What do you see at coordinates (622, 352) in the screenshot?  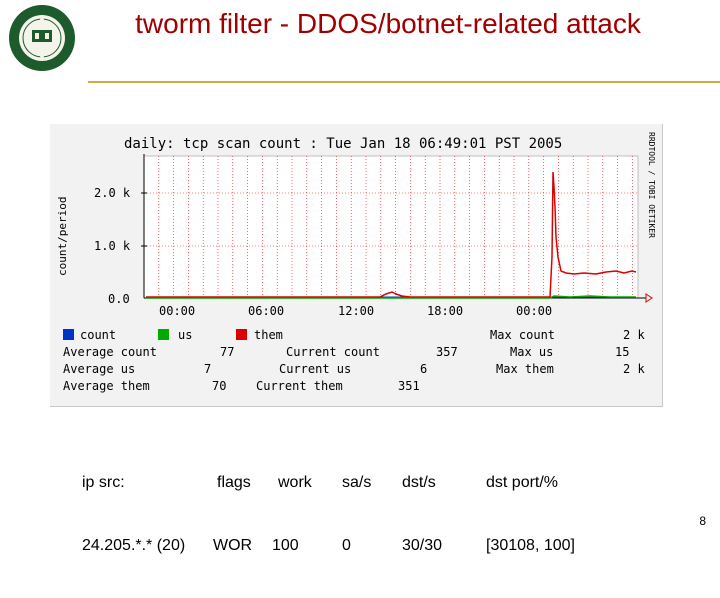 I see `max-us-value: 15` at bounding box center [622, 352].